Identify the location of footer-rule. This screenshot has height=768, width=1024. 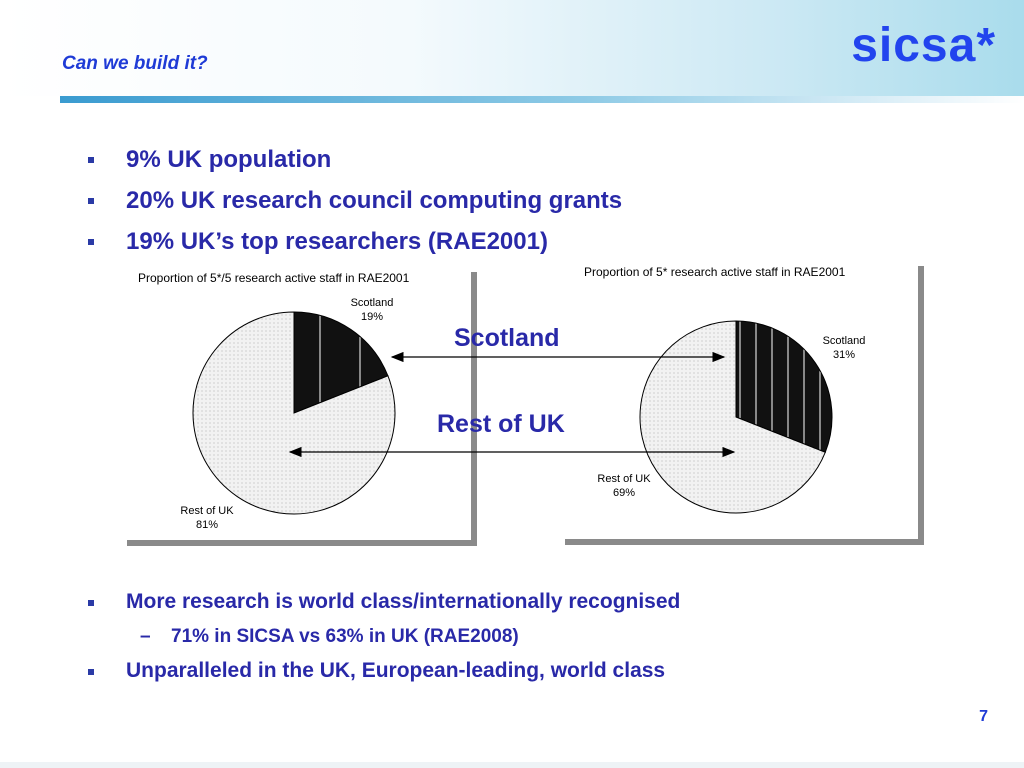
(512, 765).